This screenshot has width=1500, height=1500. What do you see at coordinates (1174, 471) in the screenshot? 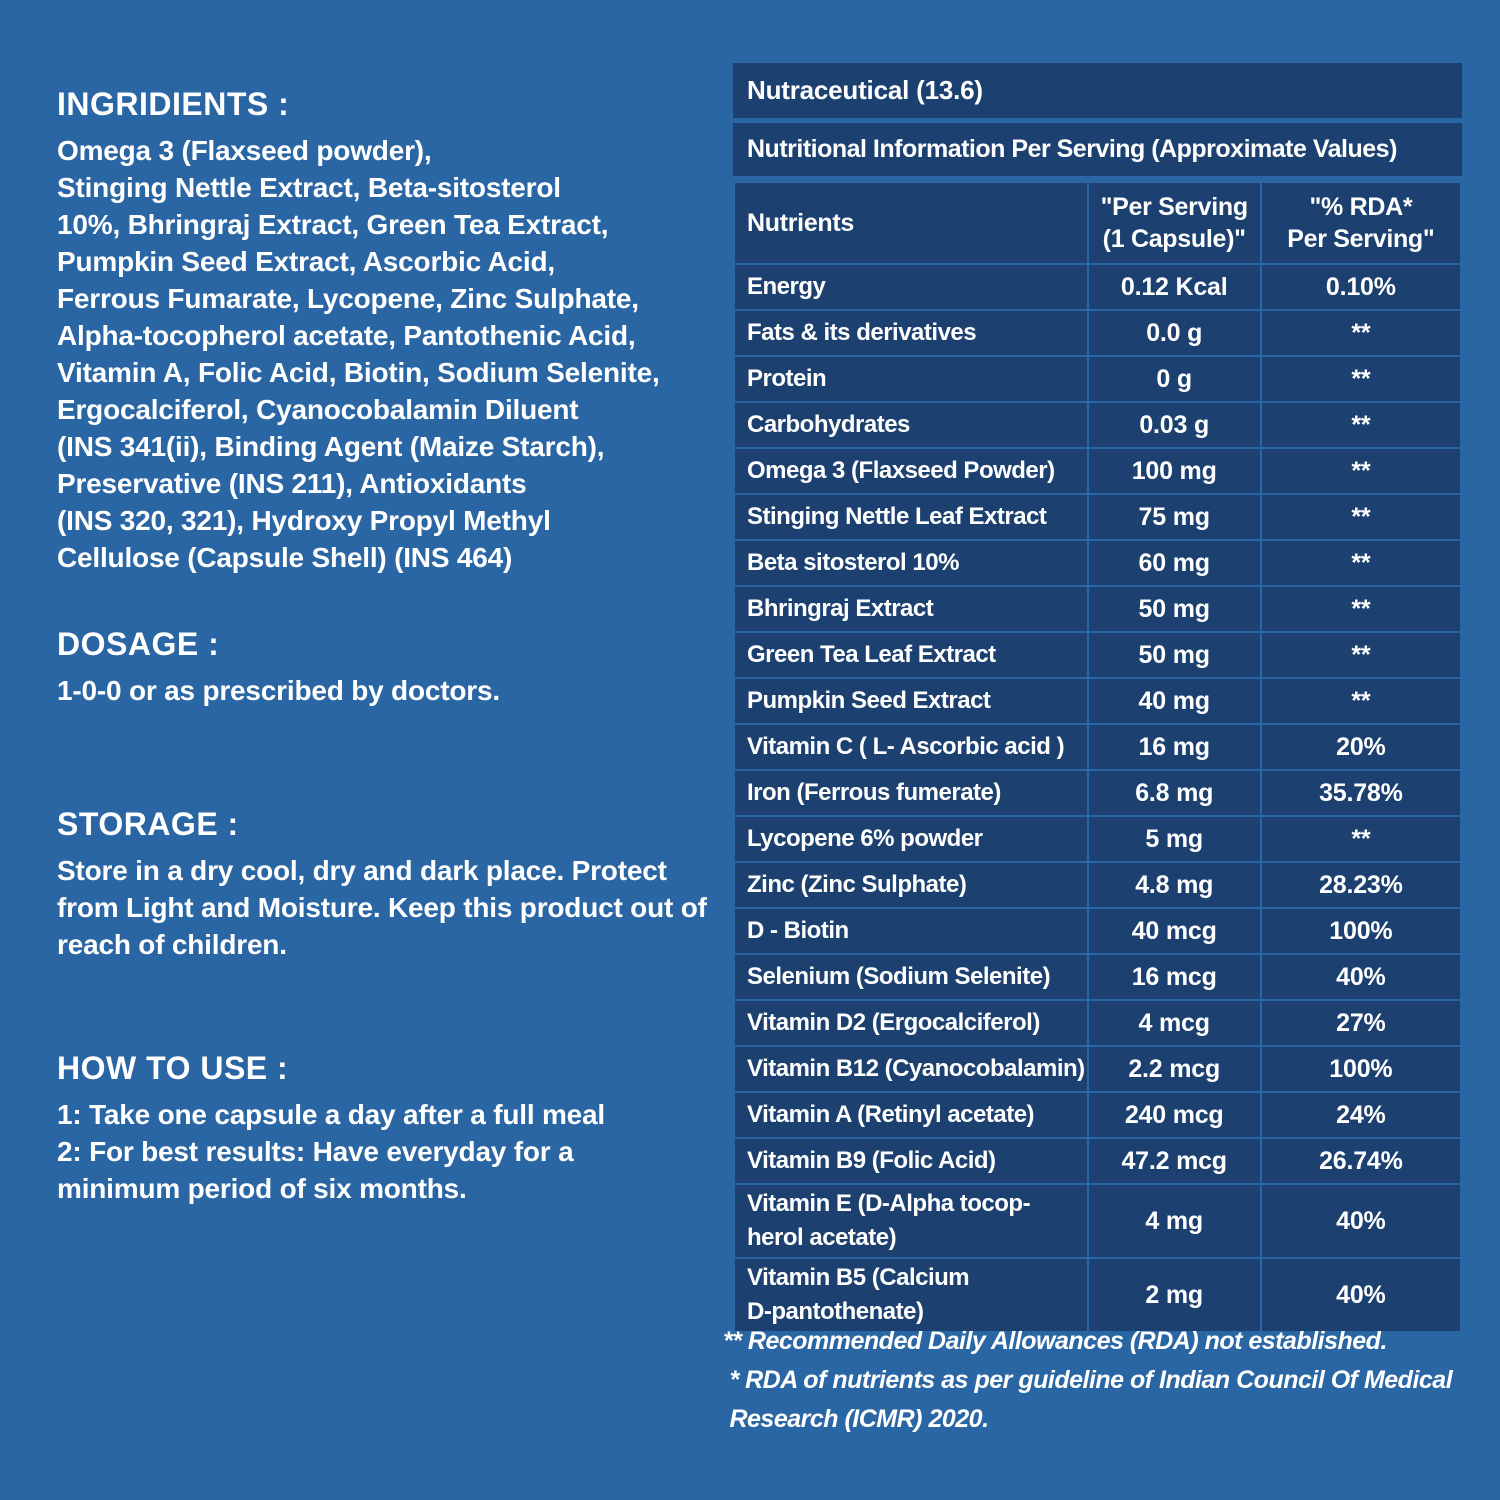
I see `per-serving-cell: 100 mg` at bounding box center [1174, 471].